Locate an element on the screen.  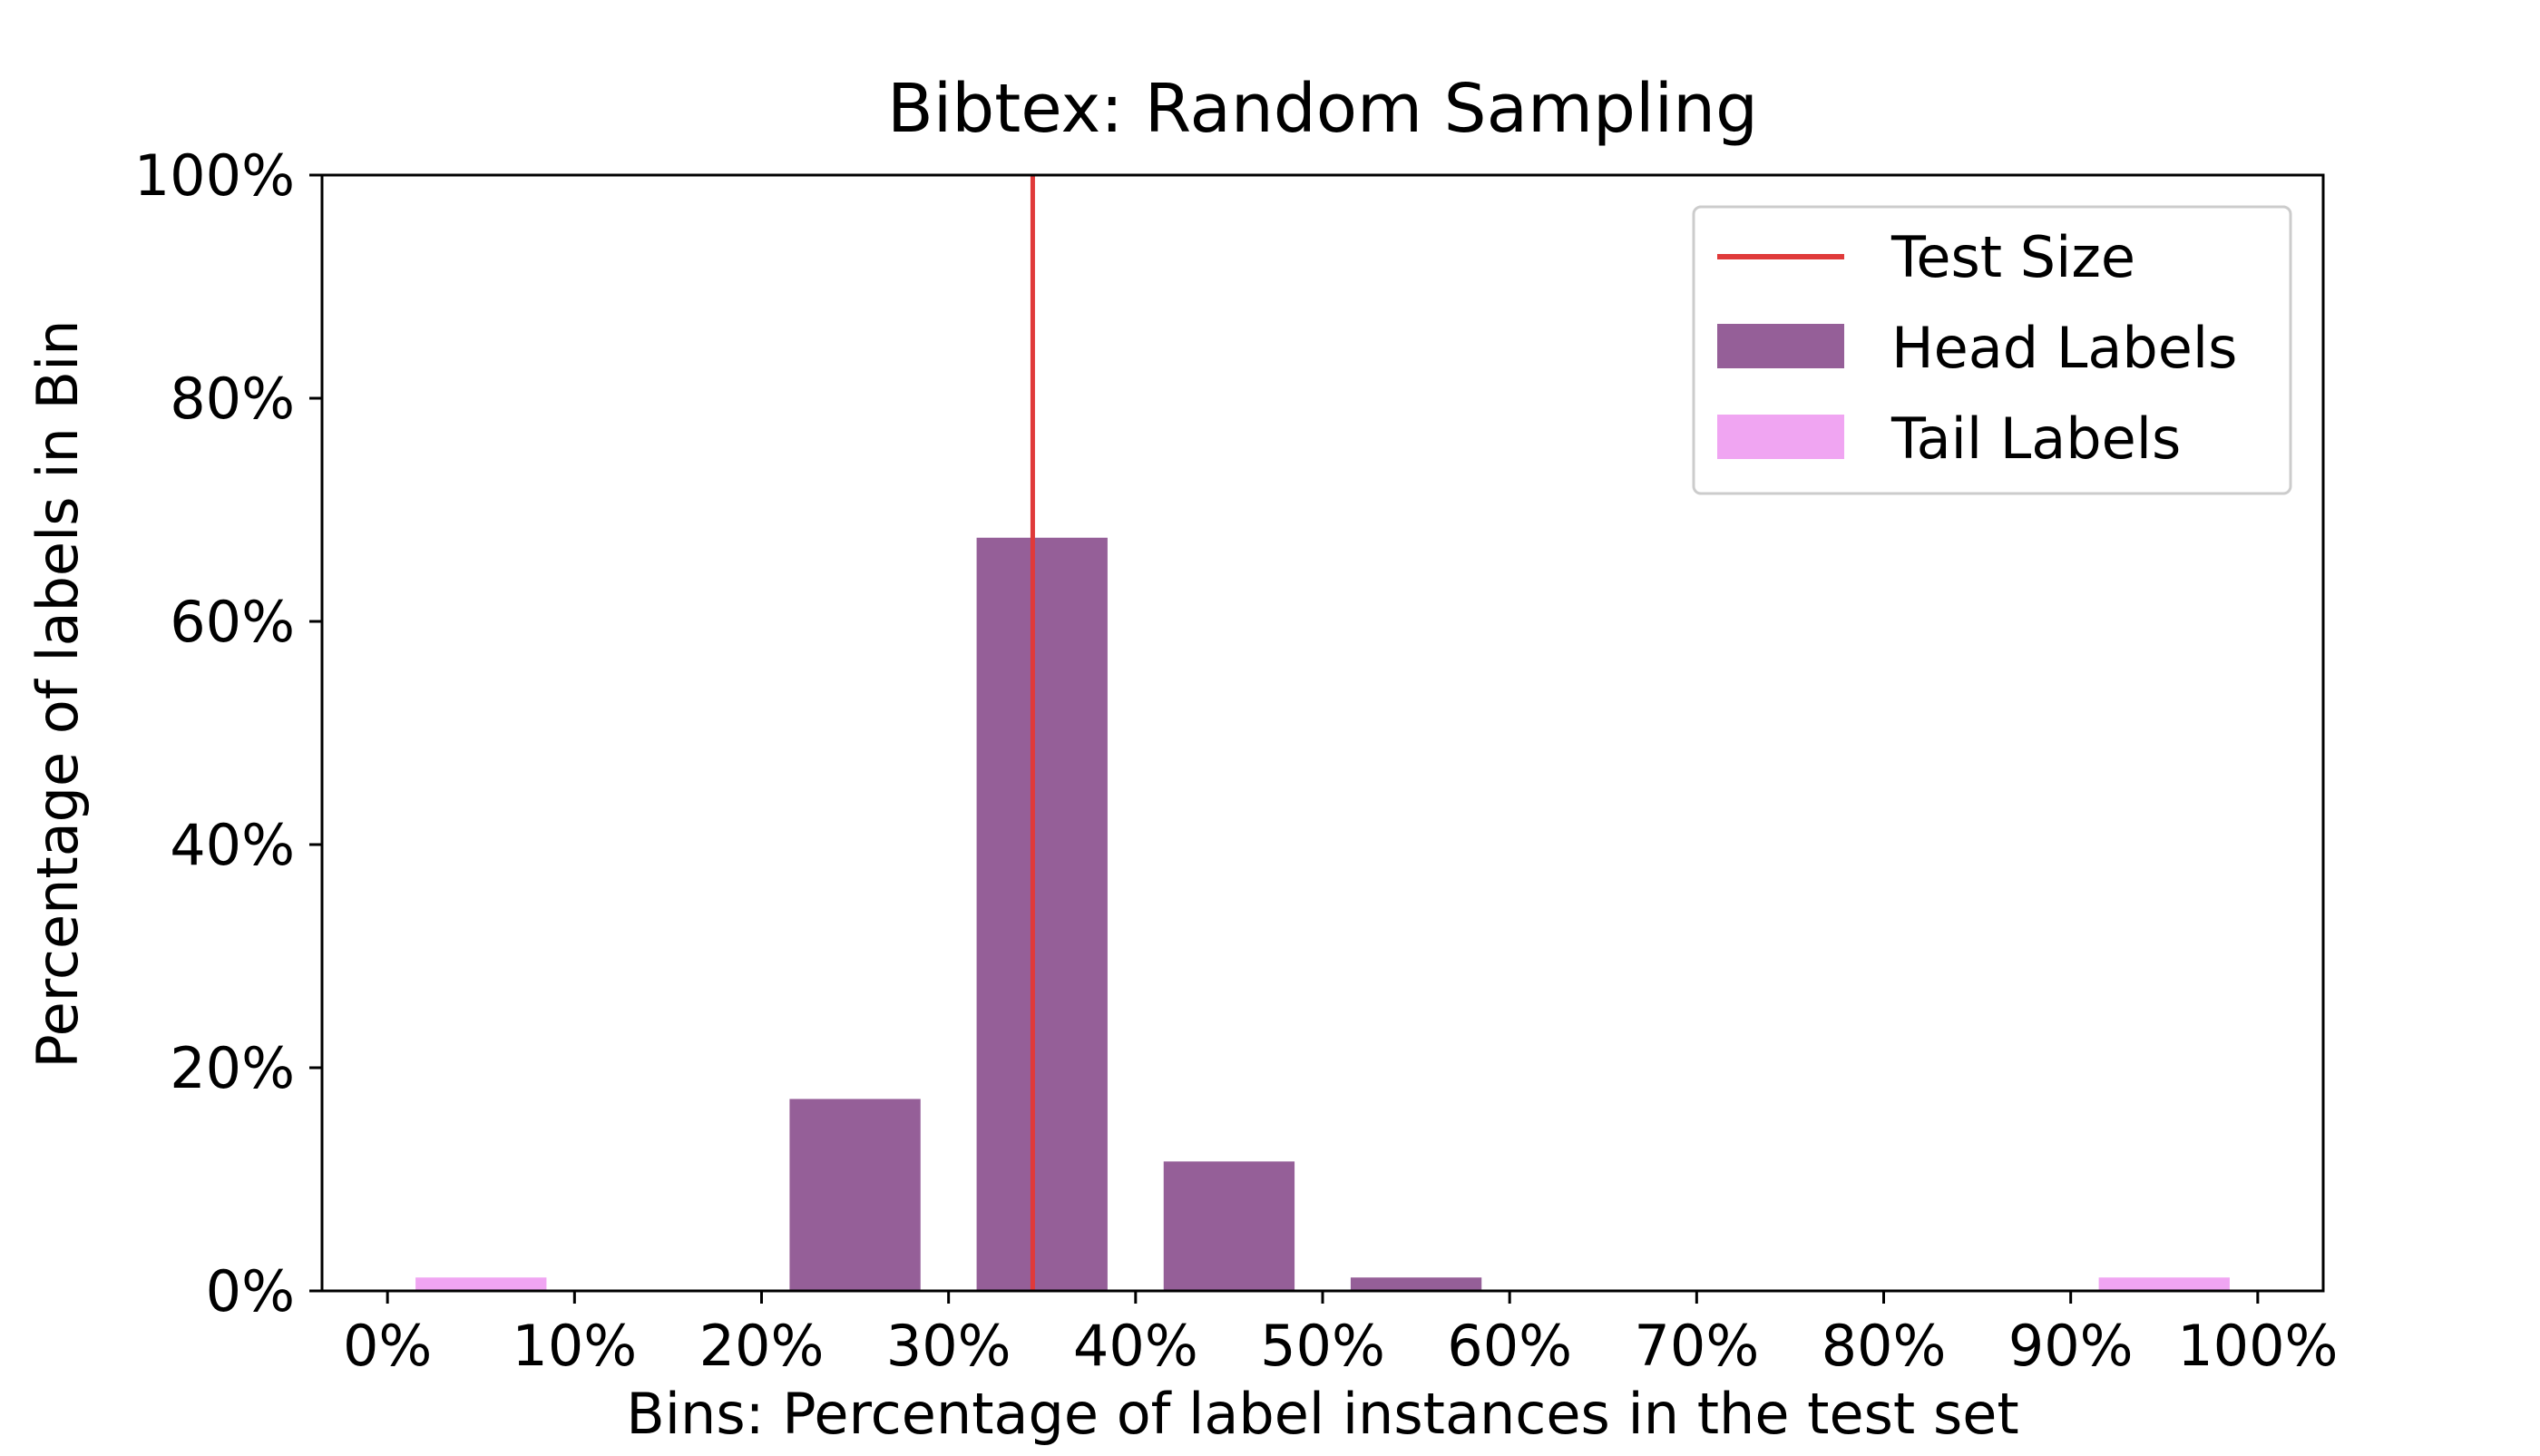
x-tick-label: 90% is located at coordinates (2071, 1346).